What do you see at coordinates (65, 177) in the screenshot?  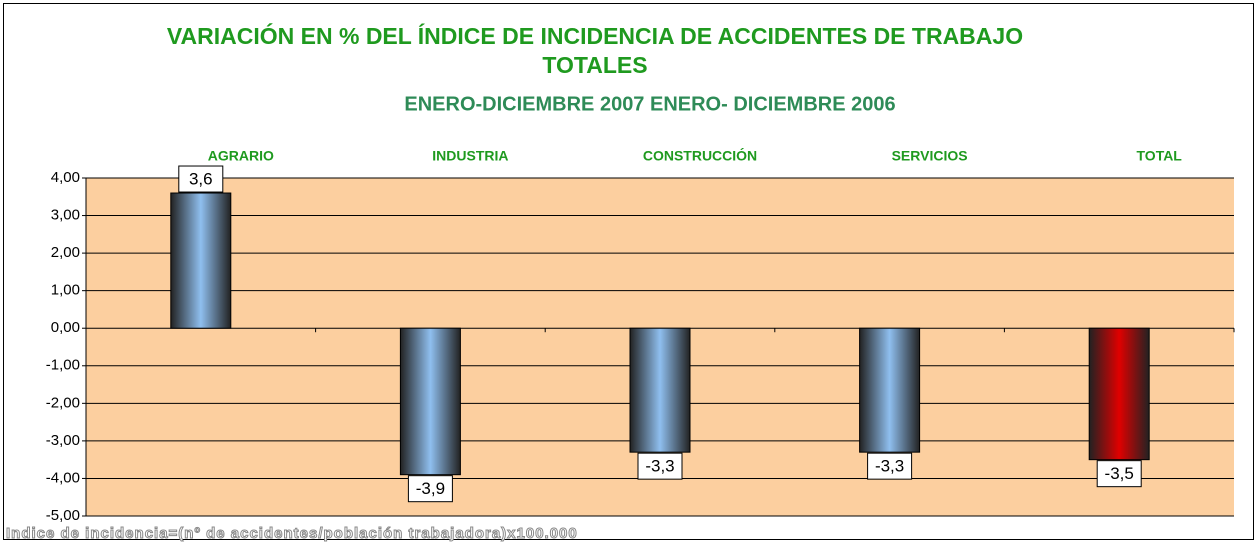 I see `y-tick-label: 4,00` at bounding box center [65, 177].